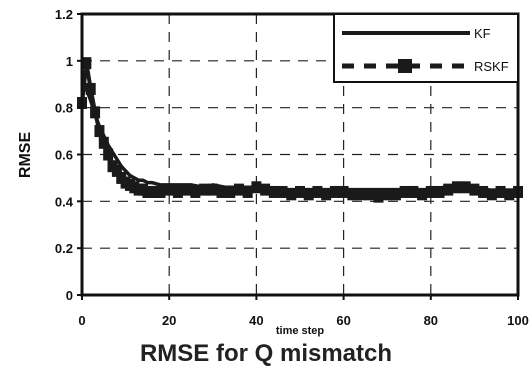 The image size is (532, 383). Describe the element at coordinates (81, 320) in the screenshot. I see `x-tick-label: 0` at that location.